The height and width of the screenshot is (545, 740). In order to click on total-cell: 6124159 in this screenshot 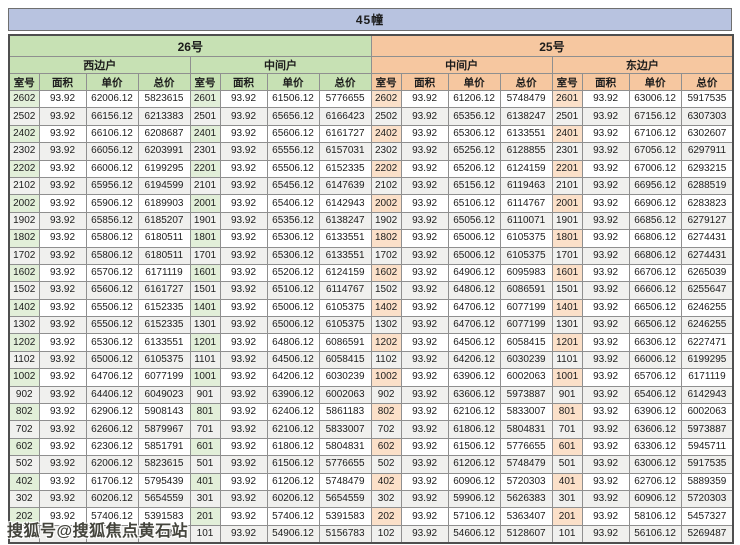, I will do `click(526, 168)`.